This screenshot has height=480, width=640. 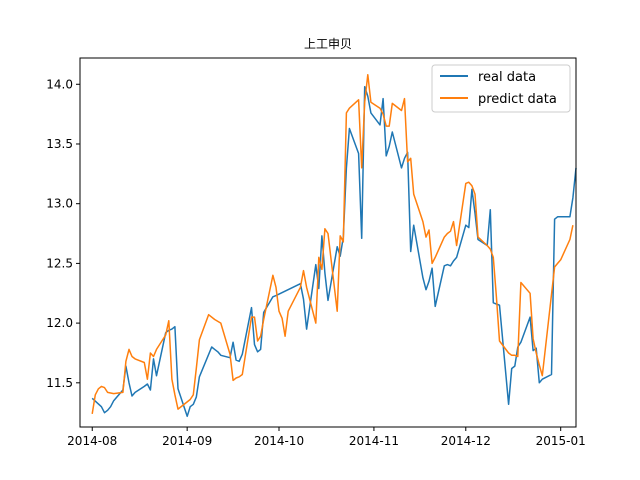 I want to click on legend-label-predict-data: predict data, so click(x=517, y=99).